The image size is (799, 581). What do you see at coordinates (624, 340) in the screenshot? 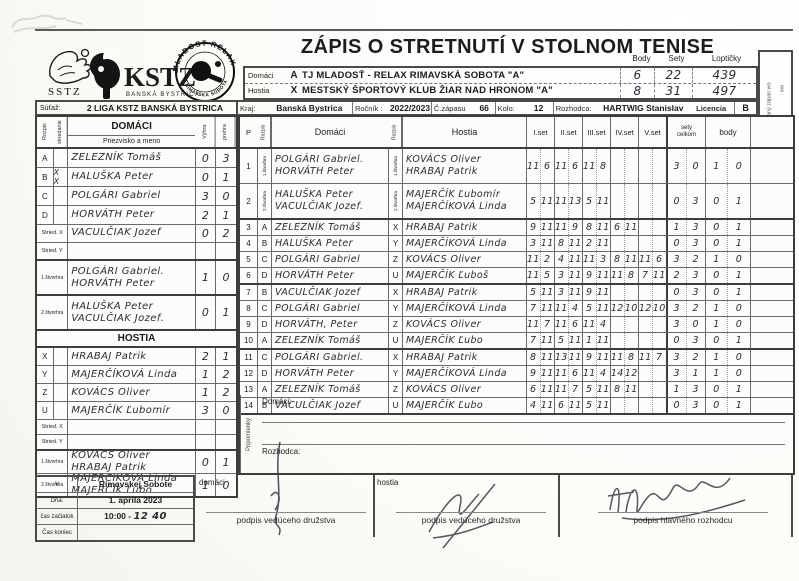
I see `set4-score` at bounding box center [624, 340].